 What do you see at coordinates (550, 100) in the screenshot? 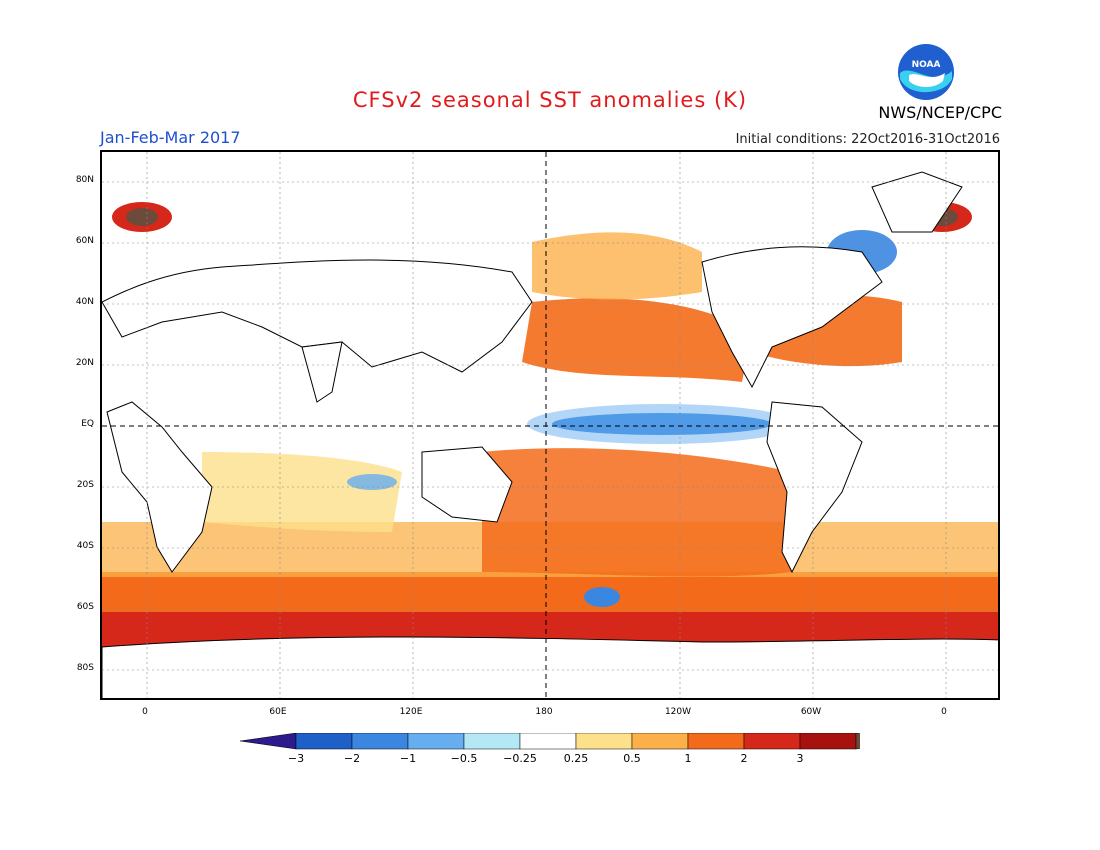
I see `chart-title: CFSv2 seasonal SST anomalies (K)` at bounding box center [550, 100].